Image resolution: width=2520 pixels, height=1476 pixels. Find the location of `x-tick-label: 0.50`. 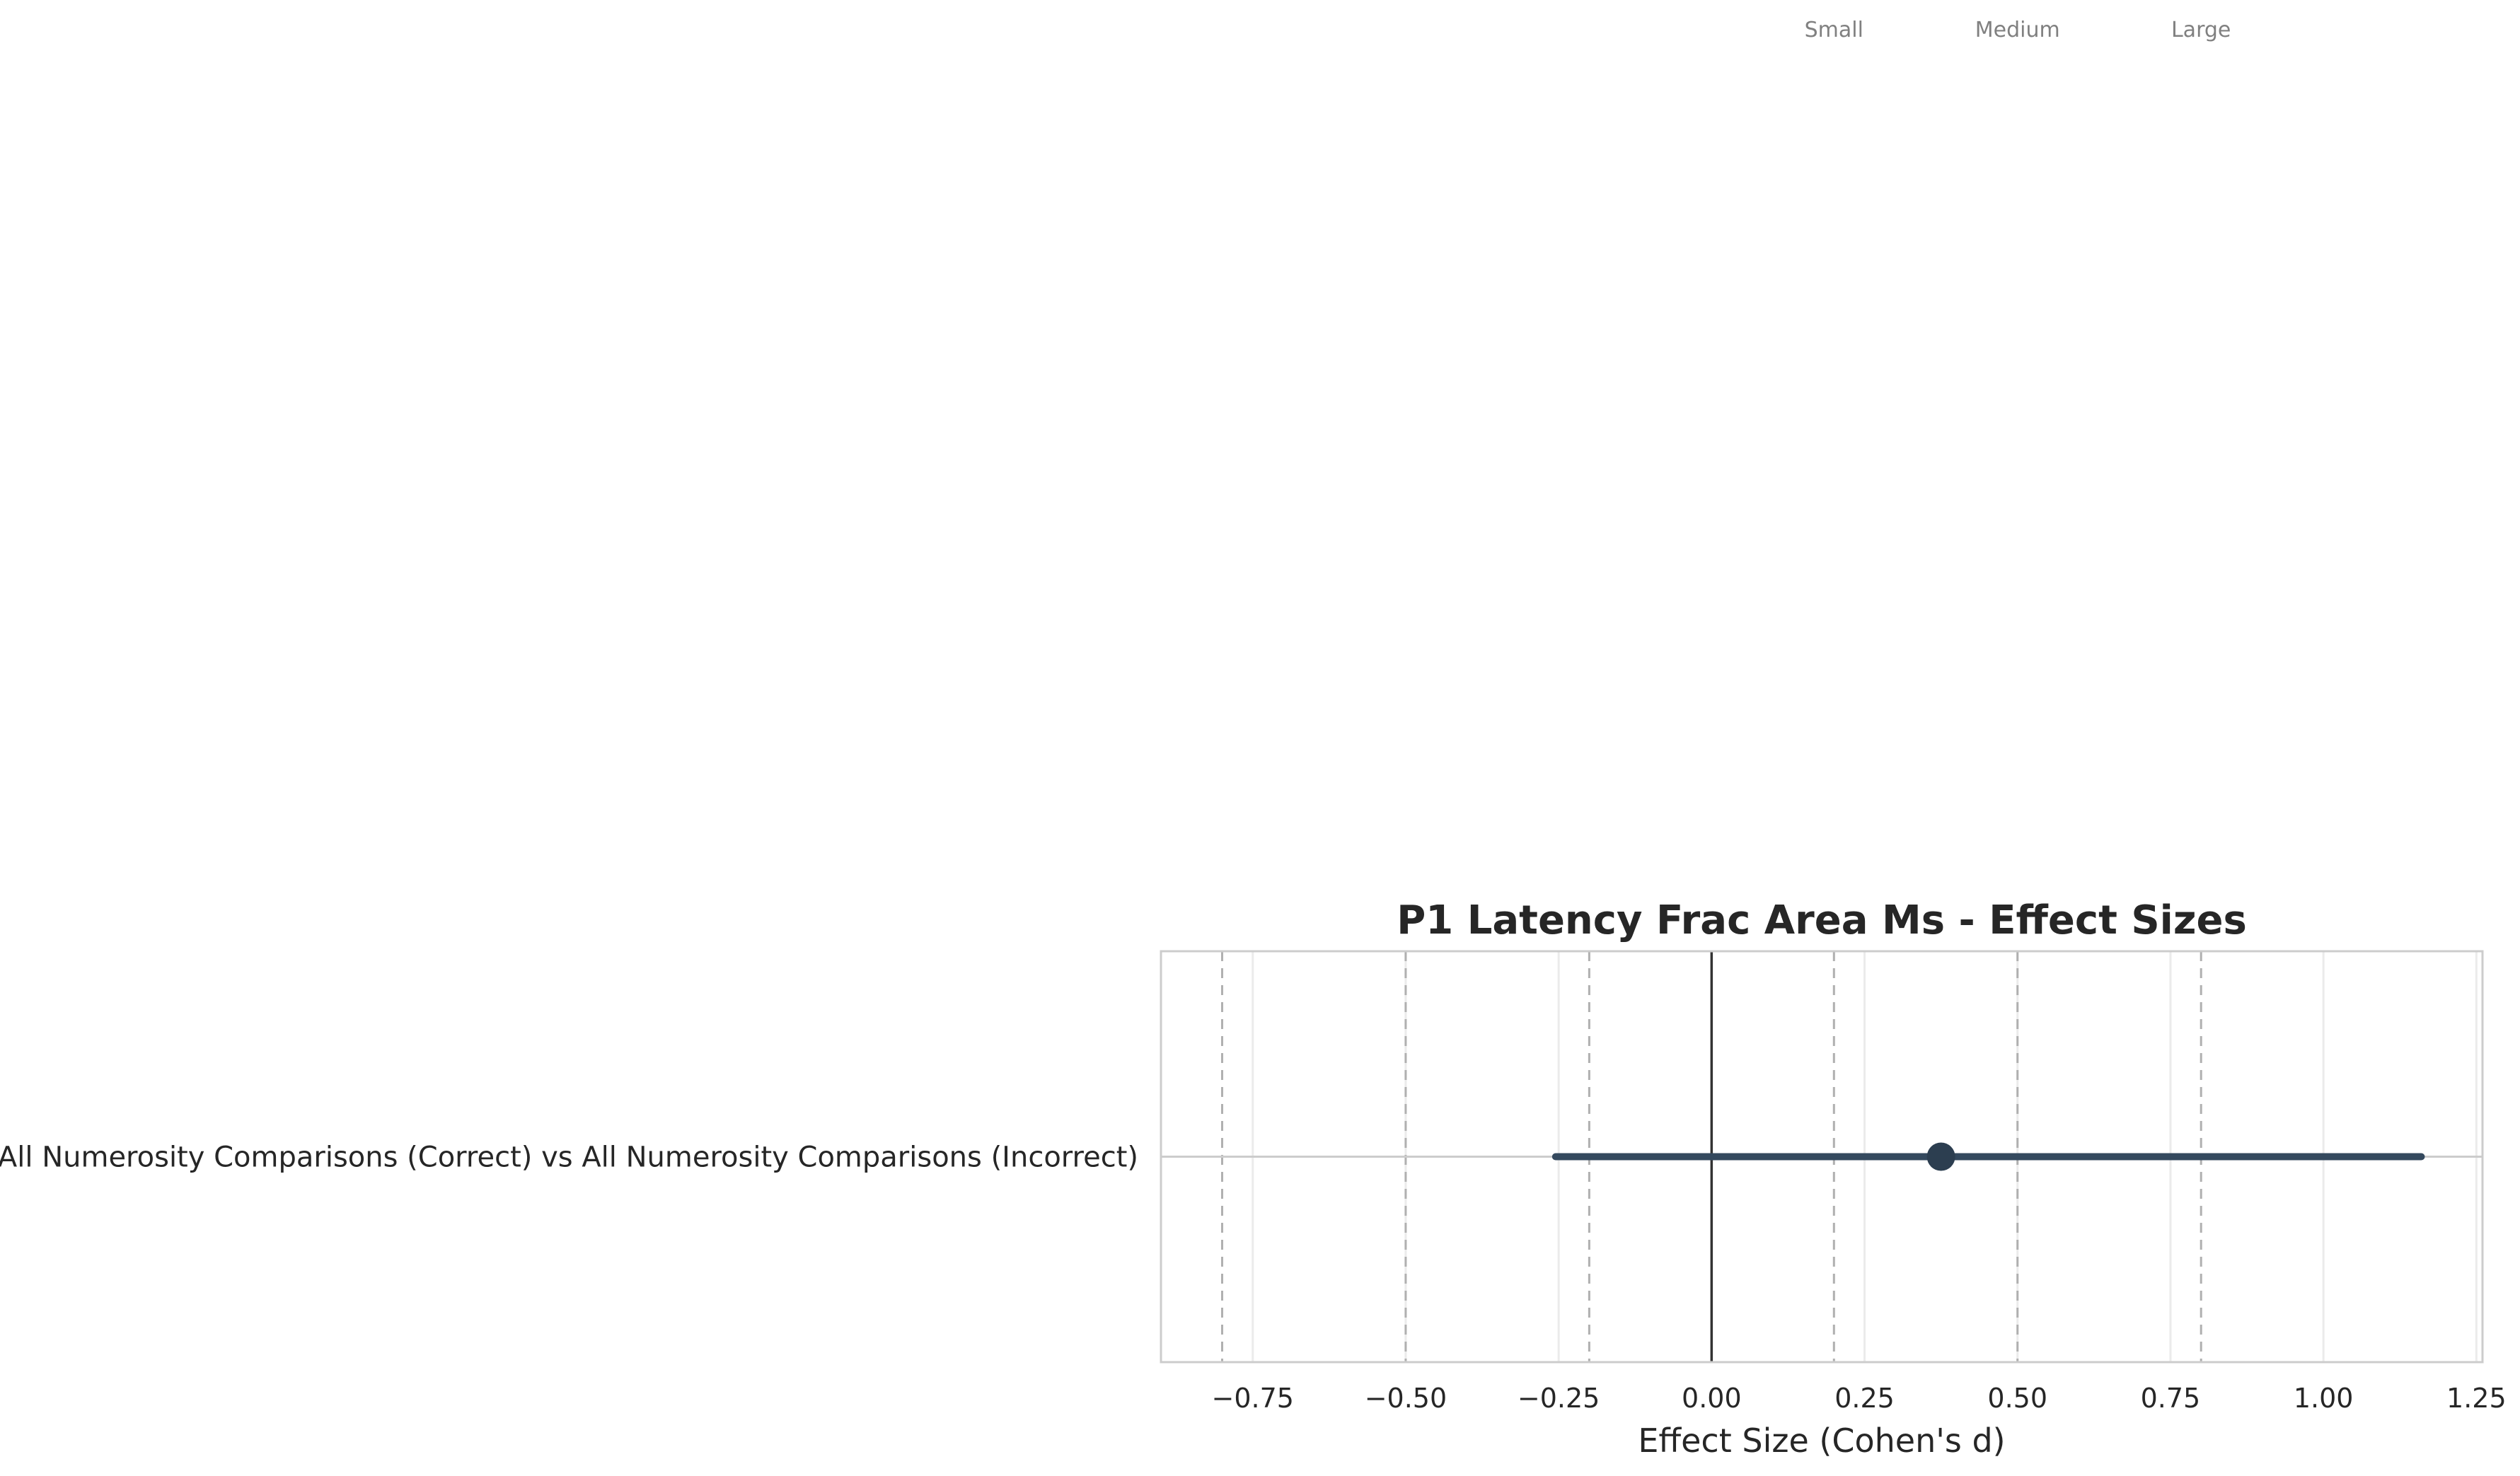

x-tick-label: 0.50 is located at coordinates (2017, 1398).